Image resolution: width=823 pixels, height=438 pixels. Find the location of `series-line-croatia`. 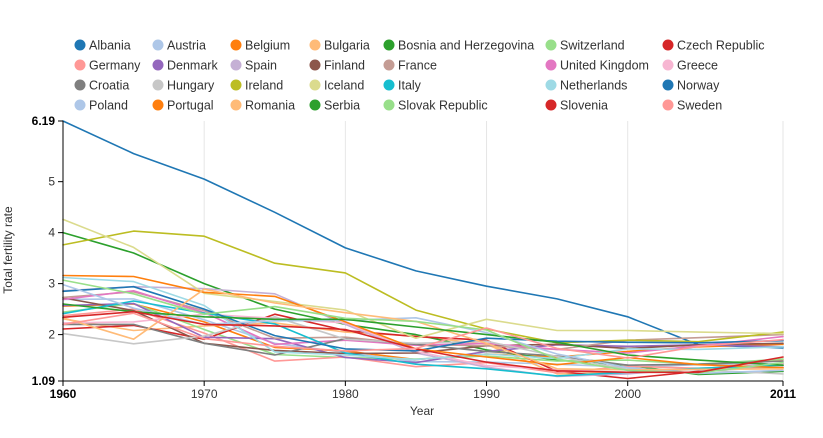

series-line-croatia is located at coordinates (423, 344).